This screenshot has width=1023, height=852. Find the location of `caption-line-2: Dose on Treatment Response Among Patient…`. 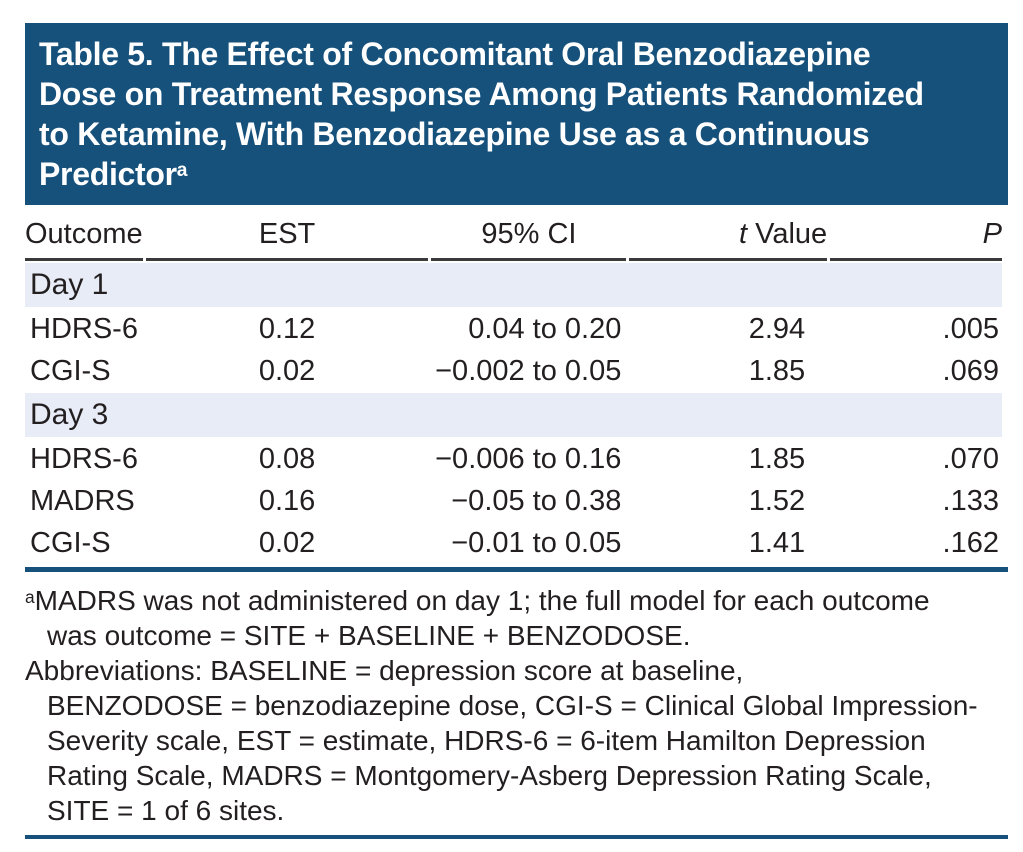

caption-line-2: Dose on Treatment Response Among Patient… is located at coordinates (481, 94).